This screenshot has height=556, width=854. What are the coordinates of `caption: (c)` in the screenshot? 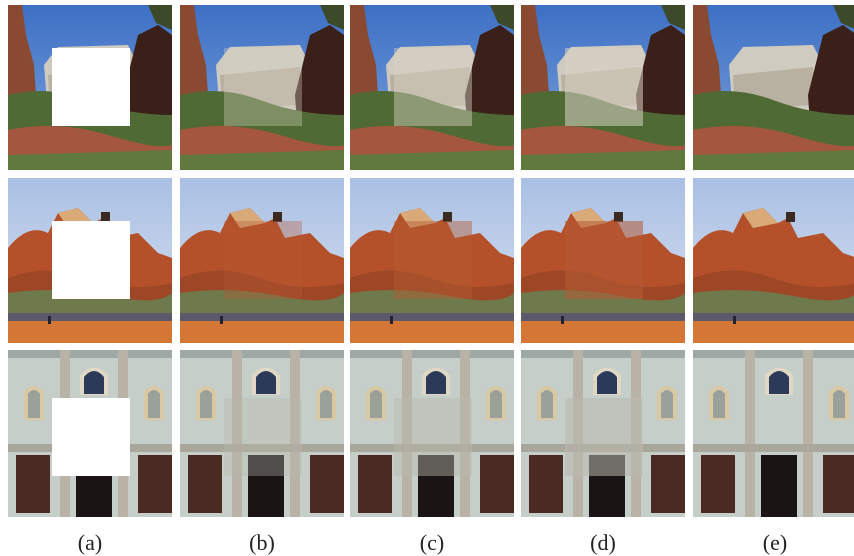 It's located at (432, 542).